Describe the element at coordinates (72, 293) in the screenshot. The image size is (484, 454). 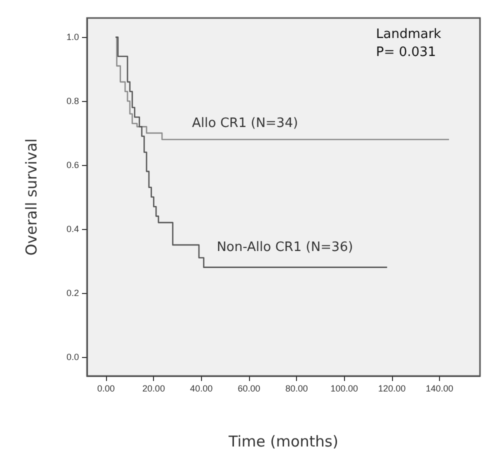
I see `y-tick-label: 0.2` at that location.